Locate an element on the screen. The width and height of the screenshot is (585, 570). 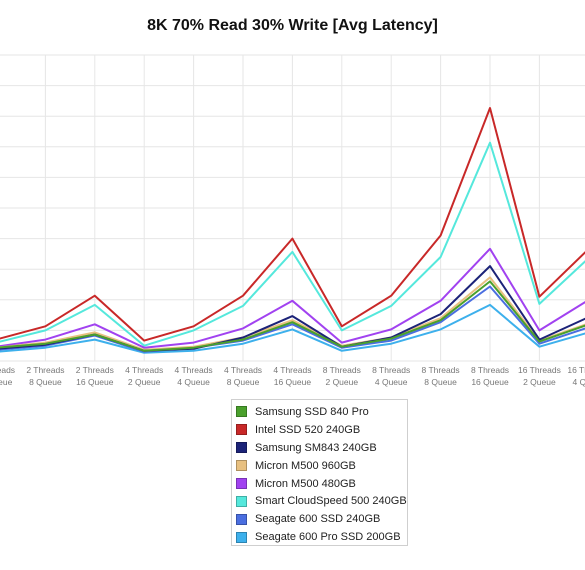
legend-item: Seagate 600 SSD 240GB is located at coordinates (321, 519).